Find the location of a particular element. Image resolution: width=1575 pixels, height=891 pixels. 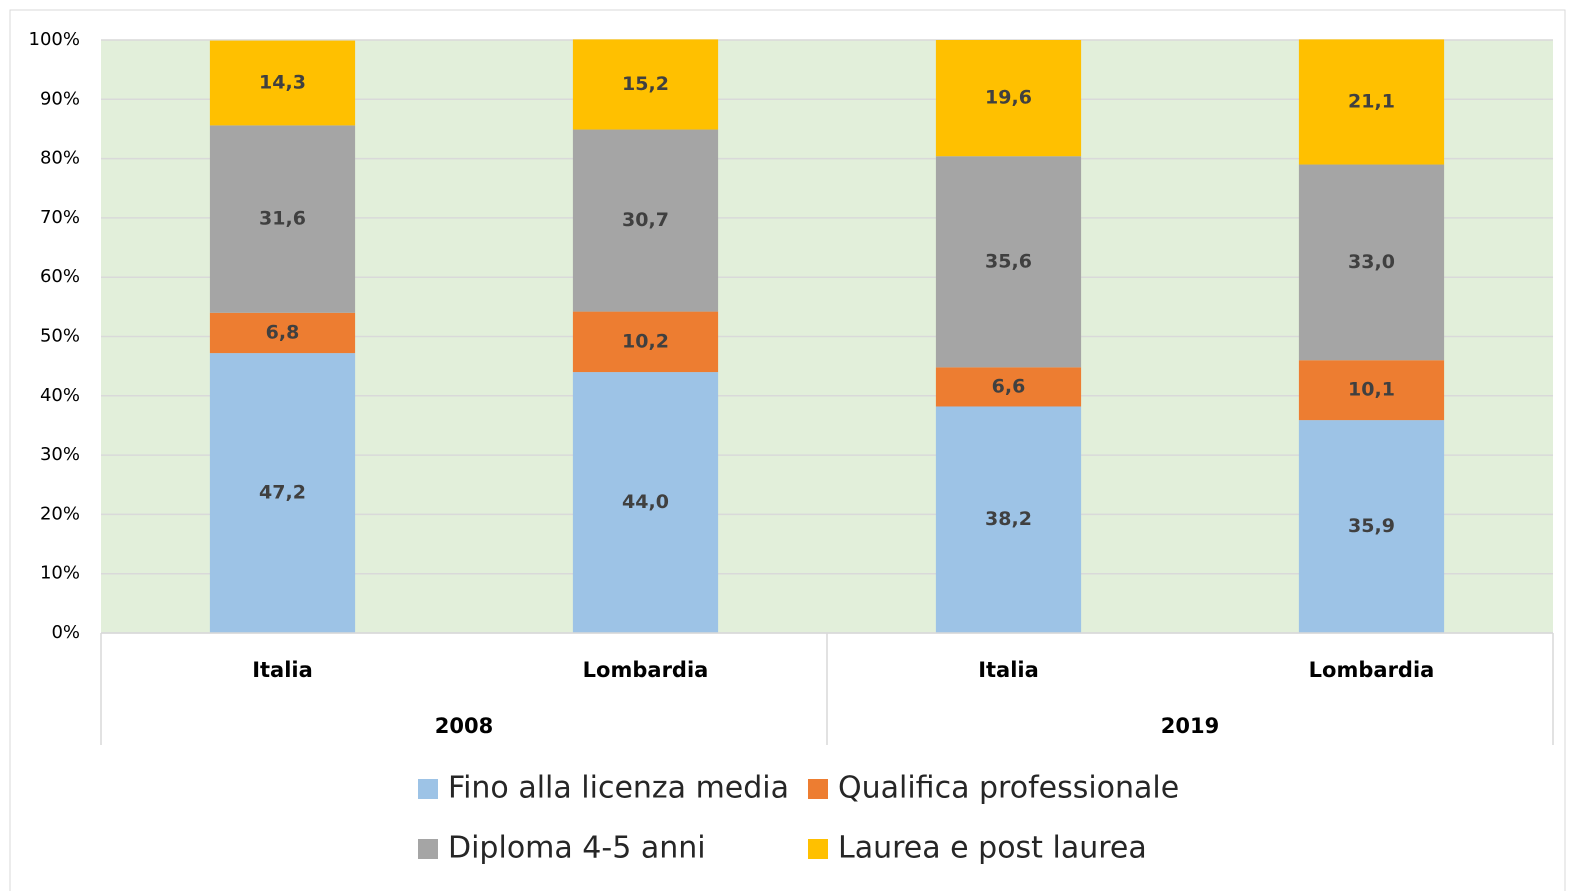

legend-label: Laurea e post laurea is located at coordinates (992, 848).